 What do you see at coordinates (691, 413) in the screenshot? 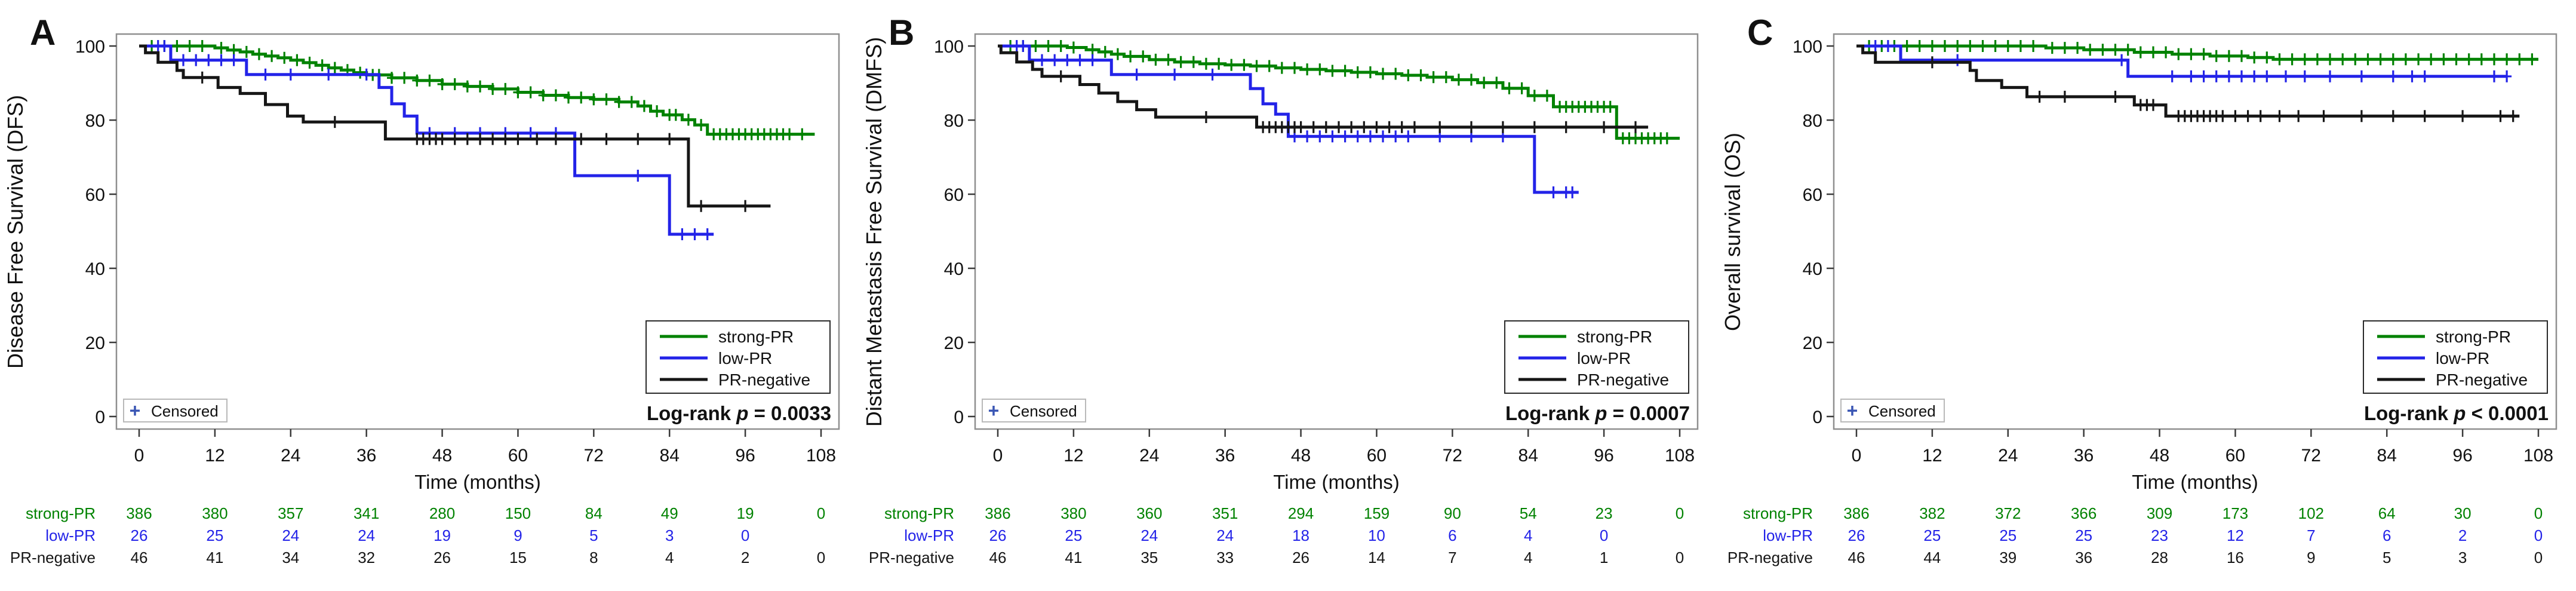
I see `logrank-label: Log-rank` at bounding box center [691, 413].